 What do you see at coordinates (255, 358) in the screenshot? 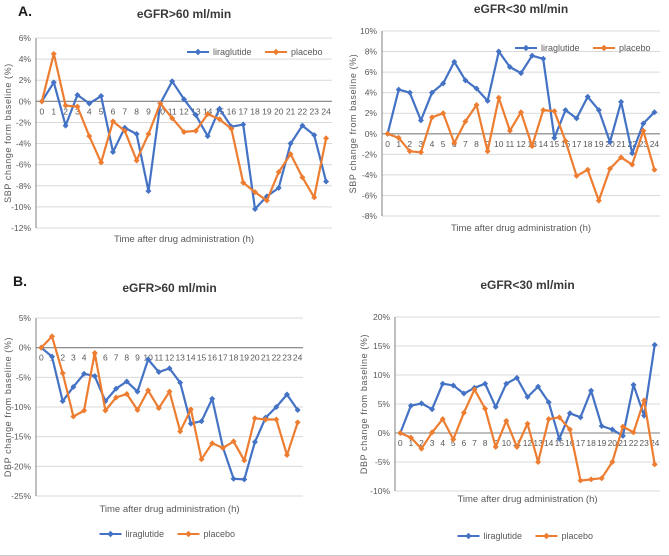
I see `x-tick-label: 20` at bounding box center [255, 358].